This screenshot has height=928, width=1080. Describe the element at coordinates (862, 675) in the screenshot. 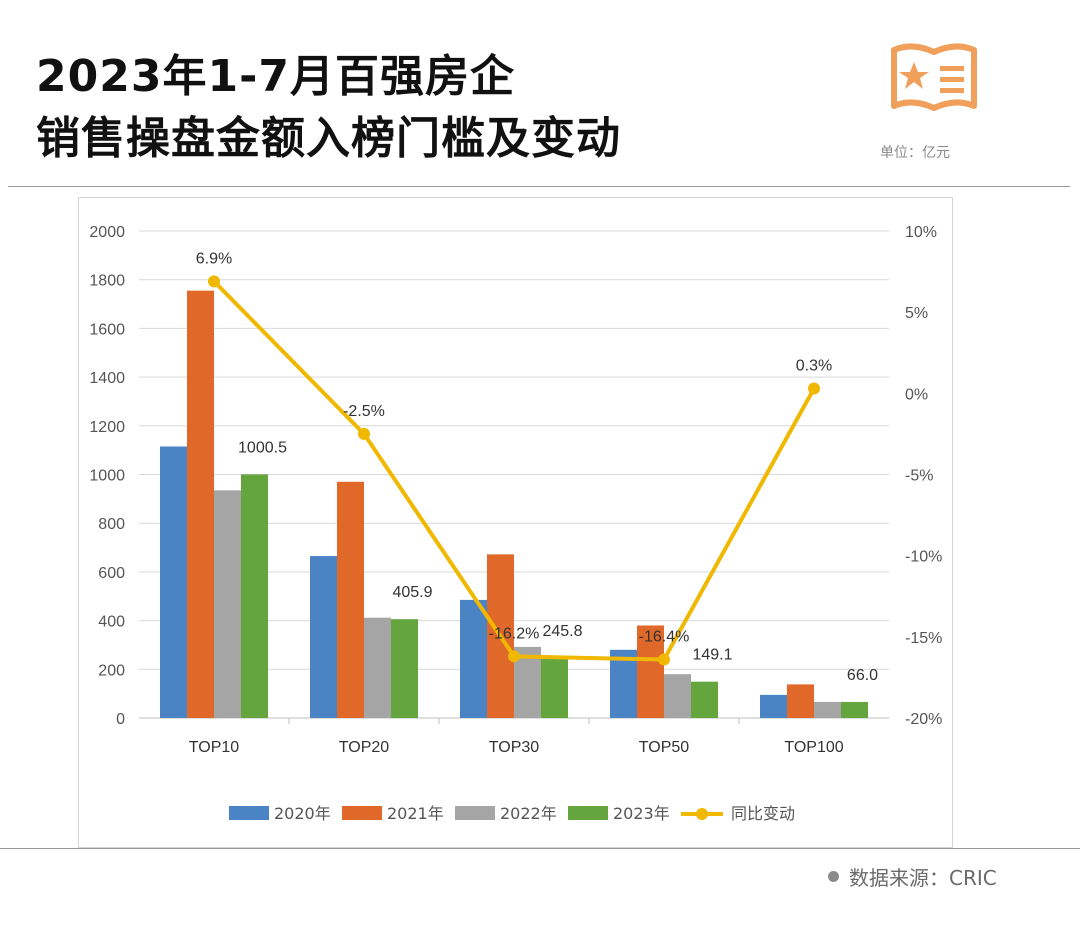

I see `bar-data-label: 66.0` at that location.